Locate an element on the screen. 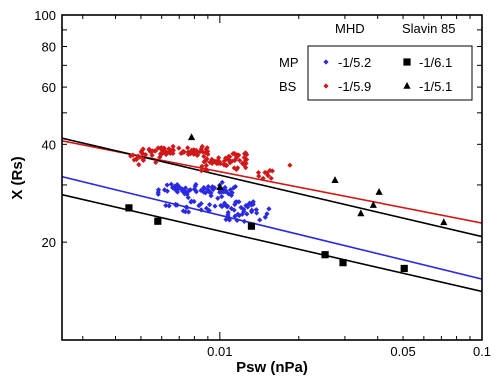  legend: MHD Slavin 85 MP BS -1/5.2 -1/6.1 -1/5.9 -1/5.1 is located at coordinates (375, 60).